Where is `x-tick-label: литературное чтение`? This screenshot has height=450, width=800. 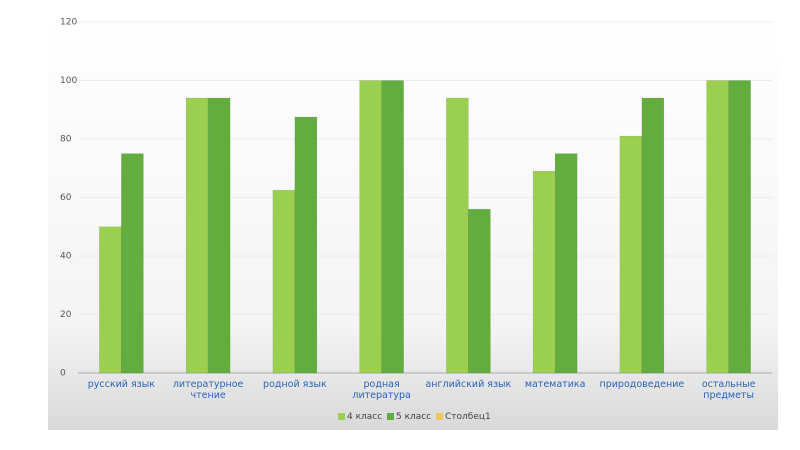
x-tick-label: литературное чтение is located at coordinates (208, 390).